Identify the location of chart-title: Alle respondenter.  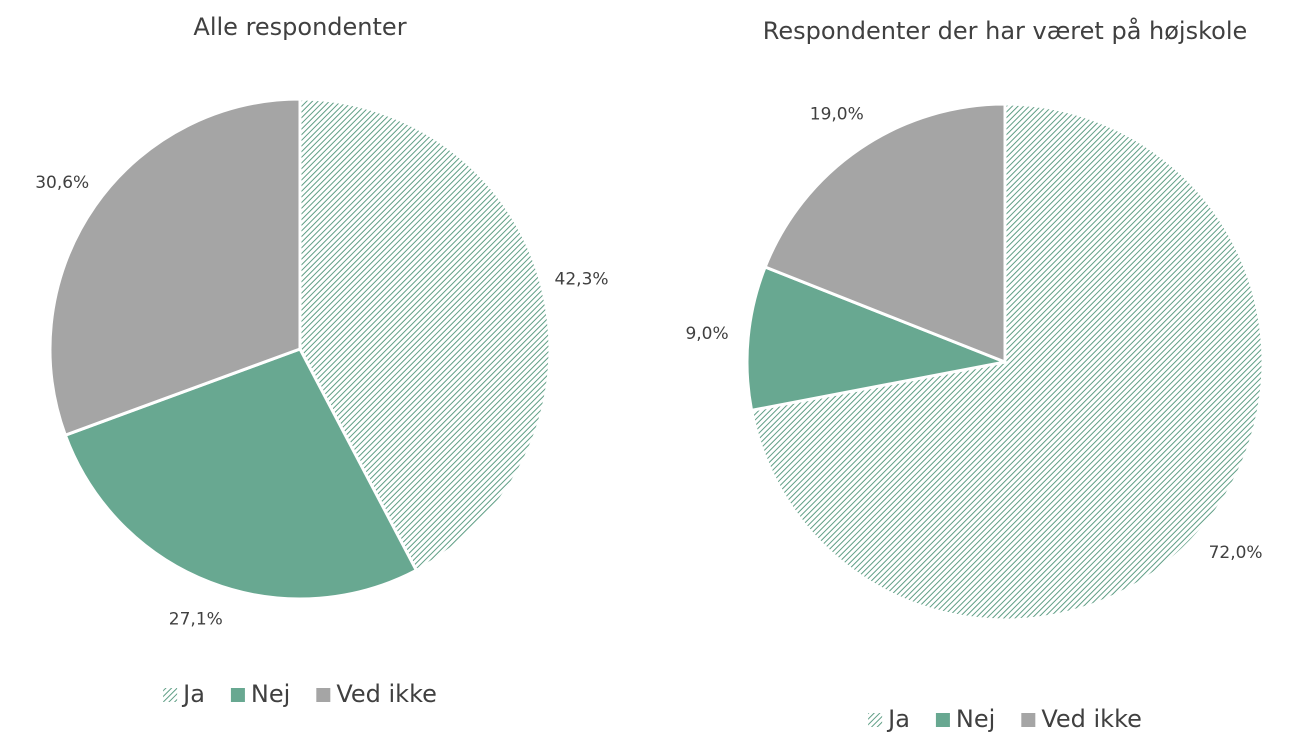
(299, 27).